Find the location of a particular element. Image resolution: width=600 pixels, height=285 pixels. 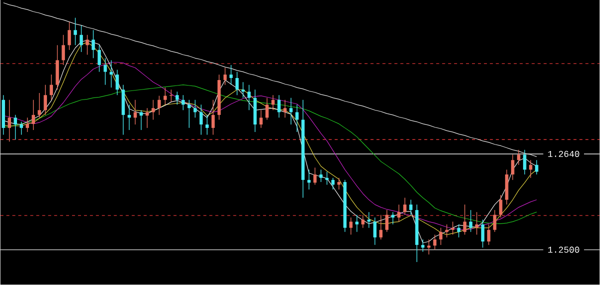

y-tick-label: 1.2500 is located at coordinates (564, 249).